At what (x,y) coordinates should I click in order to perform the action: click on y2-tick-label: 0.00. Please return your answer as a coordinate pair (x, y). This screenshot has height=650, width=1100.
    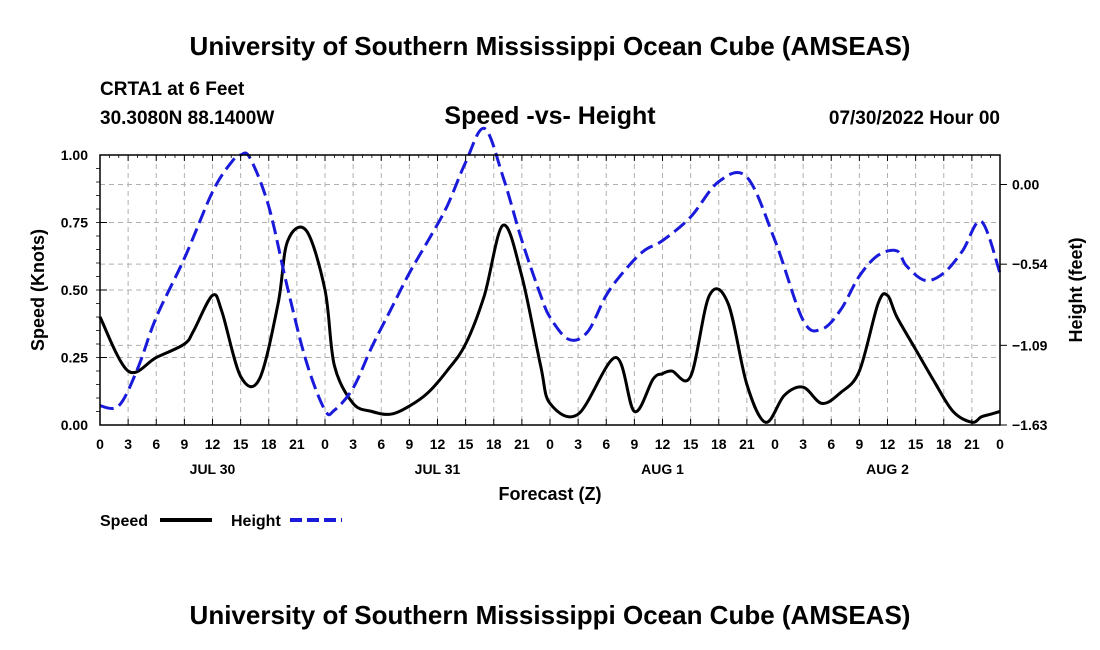
    Looking at the image, I should click on (1025, 185).